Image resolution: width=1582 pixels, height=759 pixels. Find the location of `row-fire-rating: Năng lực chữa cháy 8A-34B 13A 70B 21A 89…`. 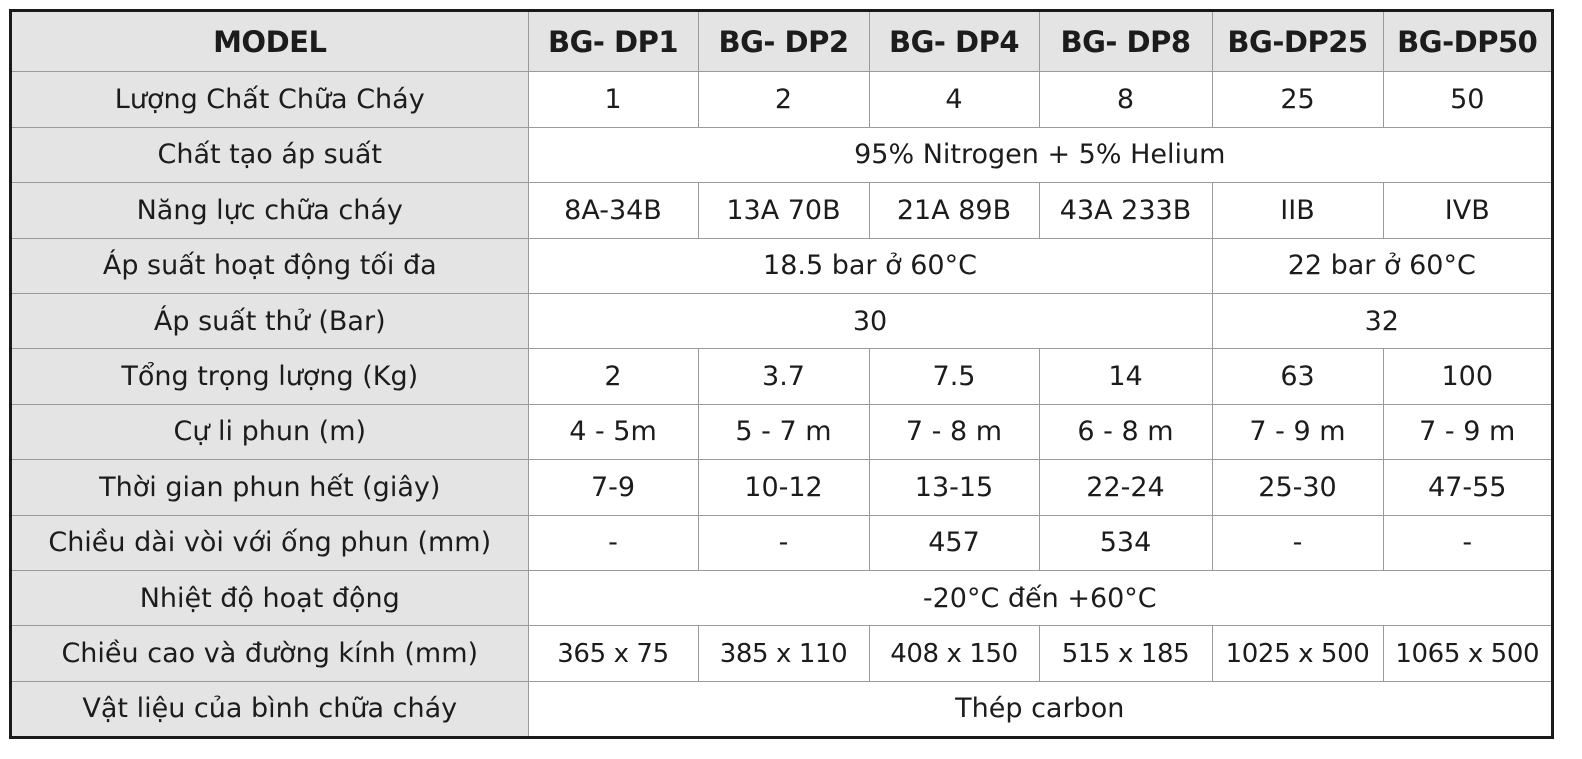

row-fire-rating: Năng lực chữa cháy 8A-34B 13A 70B 21A 89… is located at coordinates (781, 210).